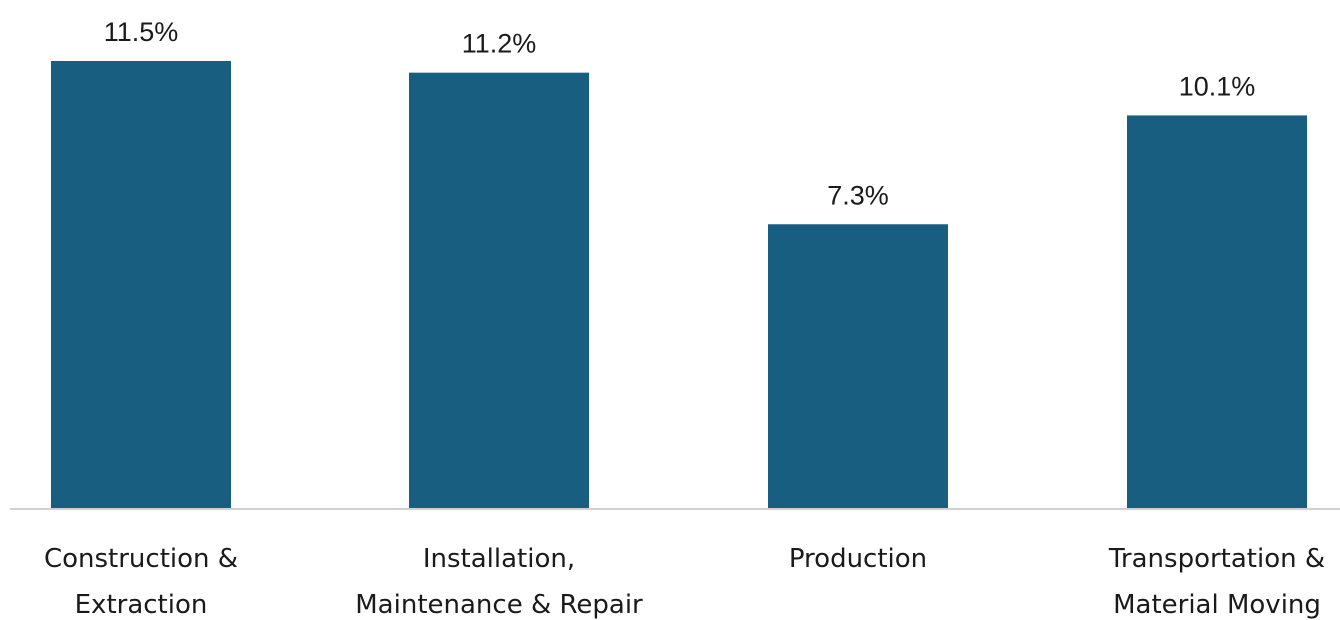 The height and width of the screenshot is (620, 1340). I want to click on category-label: Installation,, so click(499, 559).